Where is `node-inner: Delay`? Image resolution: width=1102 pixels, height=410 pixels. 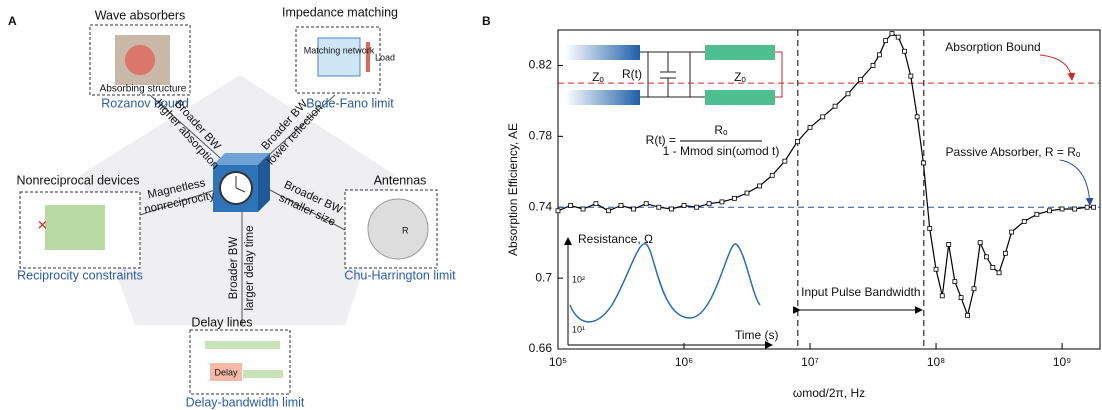
node-inner: Delay is located at coordinates (226, 372).